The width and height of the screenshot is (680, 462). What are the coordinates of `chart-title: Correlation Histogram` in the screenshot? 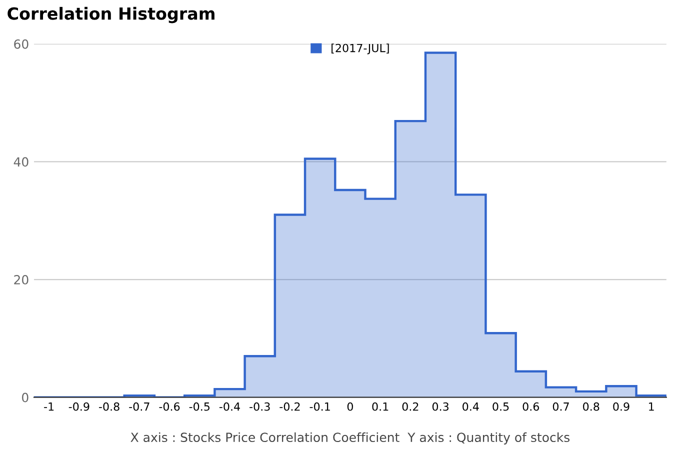 It's located at (111, 15).